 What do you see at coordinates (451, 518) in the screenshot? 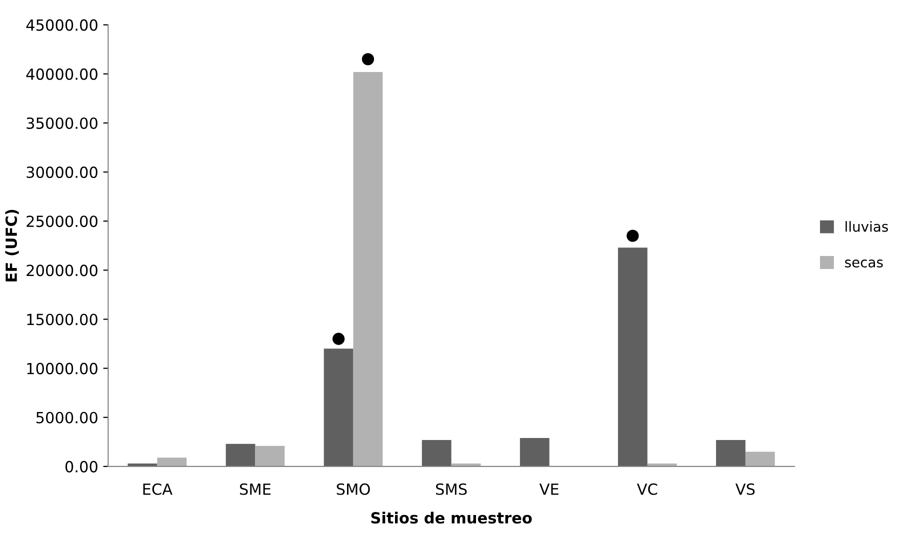
I see `x-axis-title: Sitios de muestreo` at bounding box center [451, 518].